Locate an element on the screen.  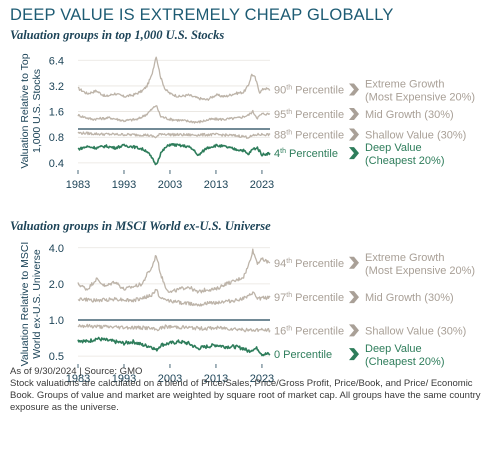
percentile-label: 88th Percentile is located at coordinates (309, 136).